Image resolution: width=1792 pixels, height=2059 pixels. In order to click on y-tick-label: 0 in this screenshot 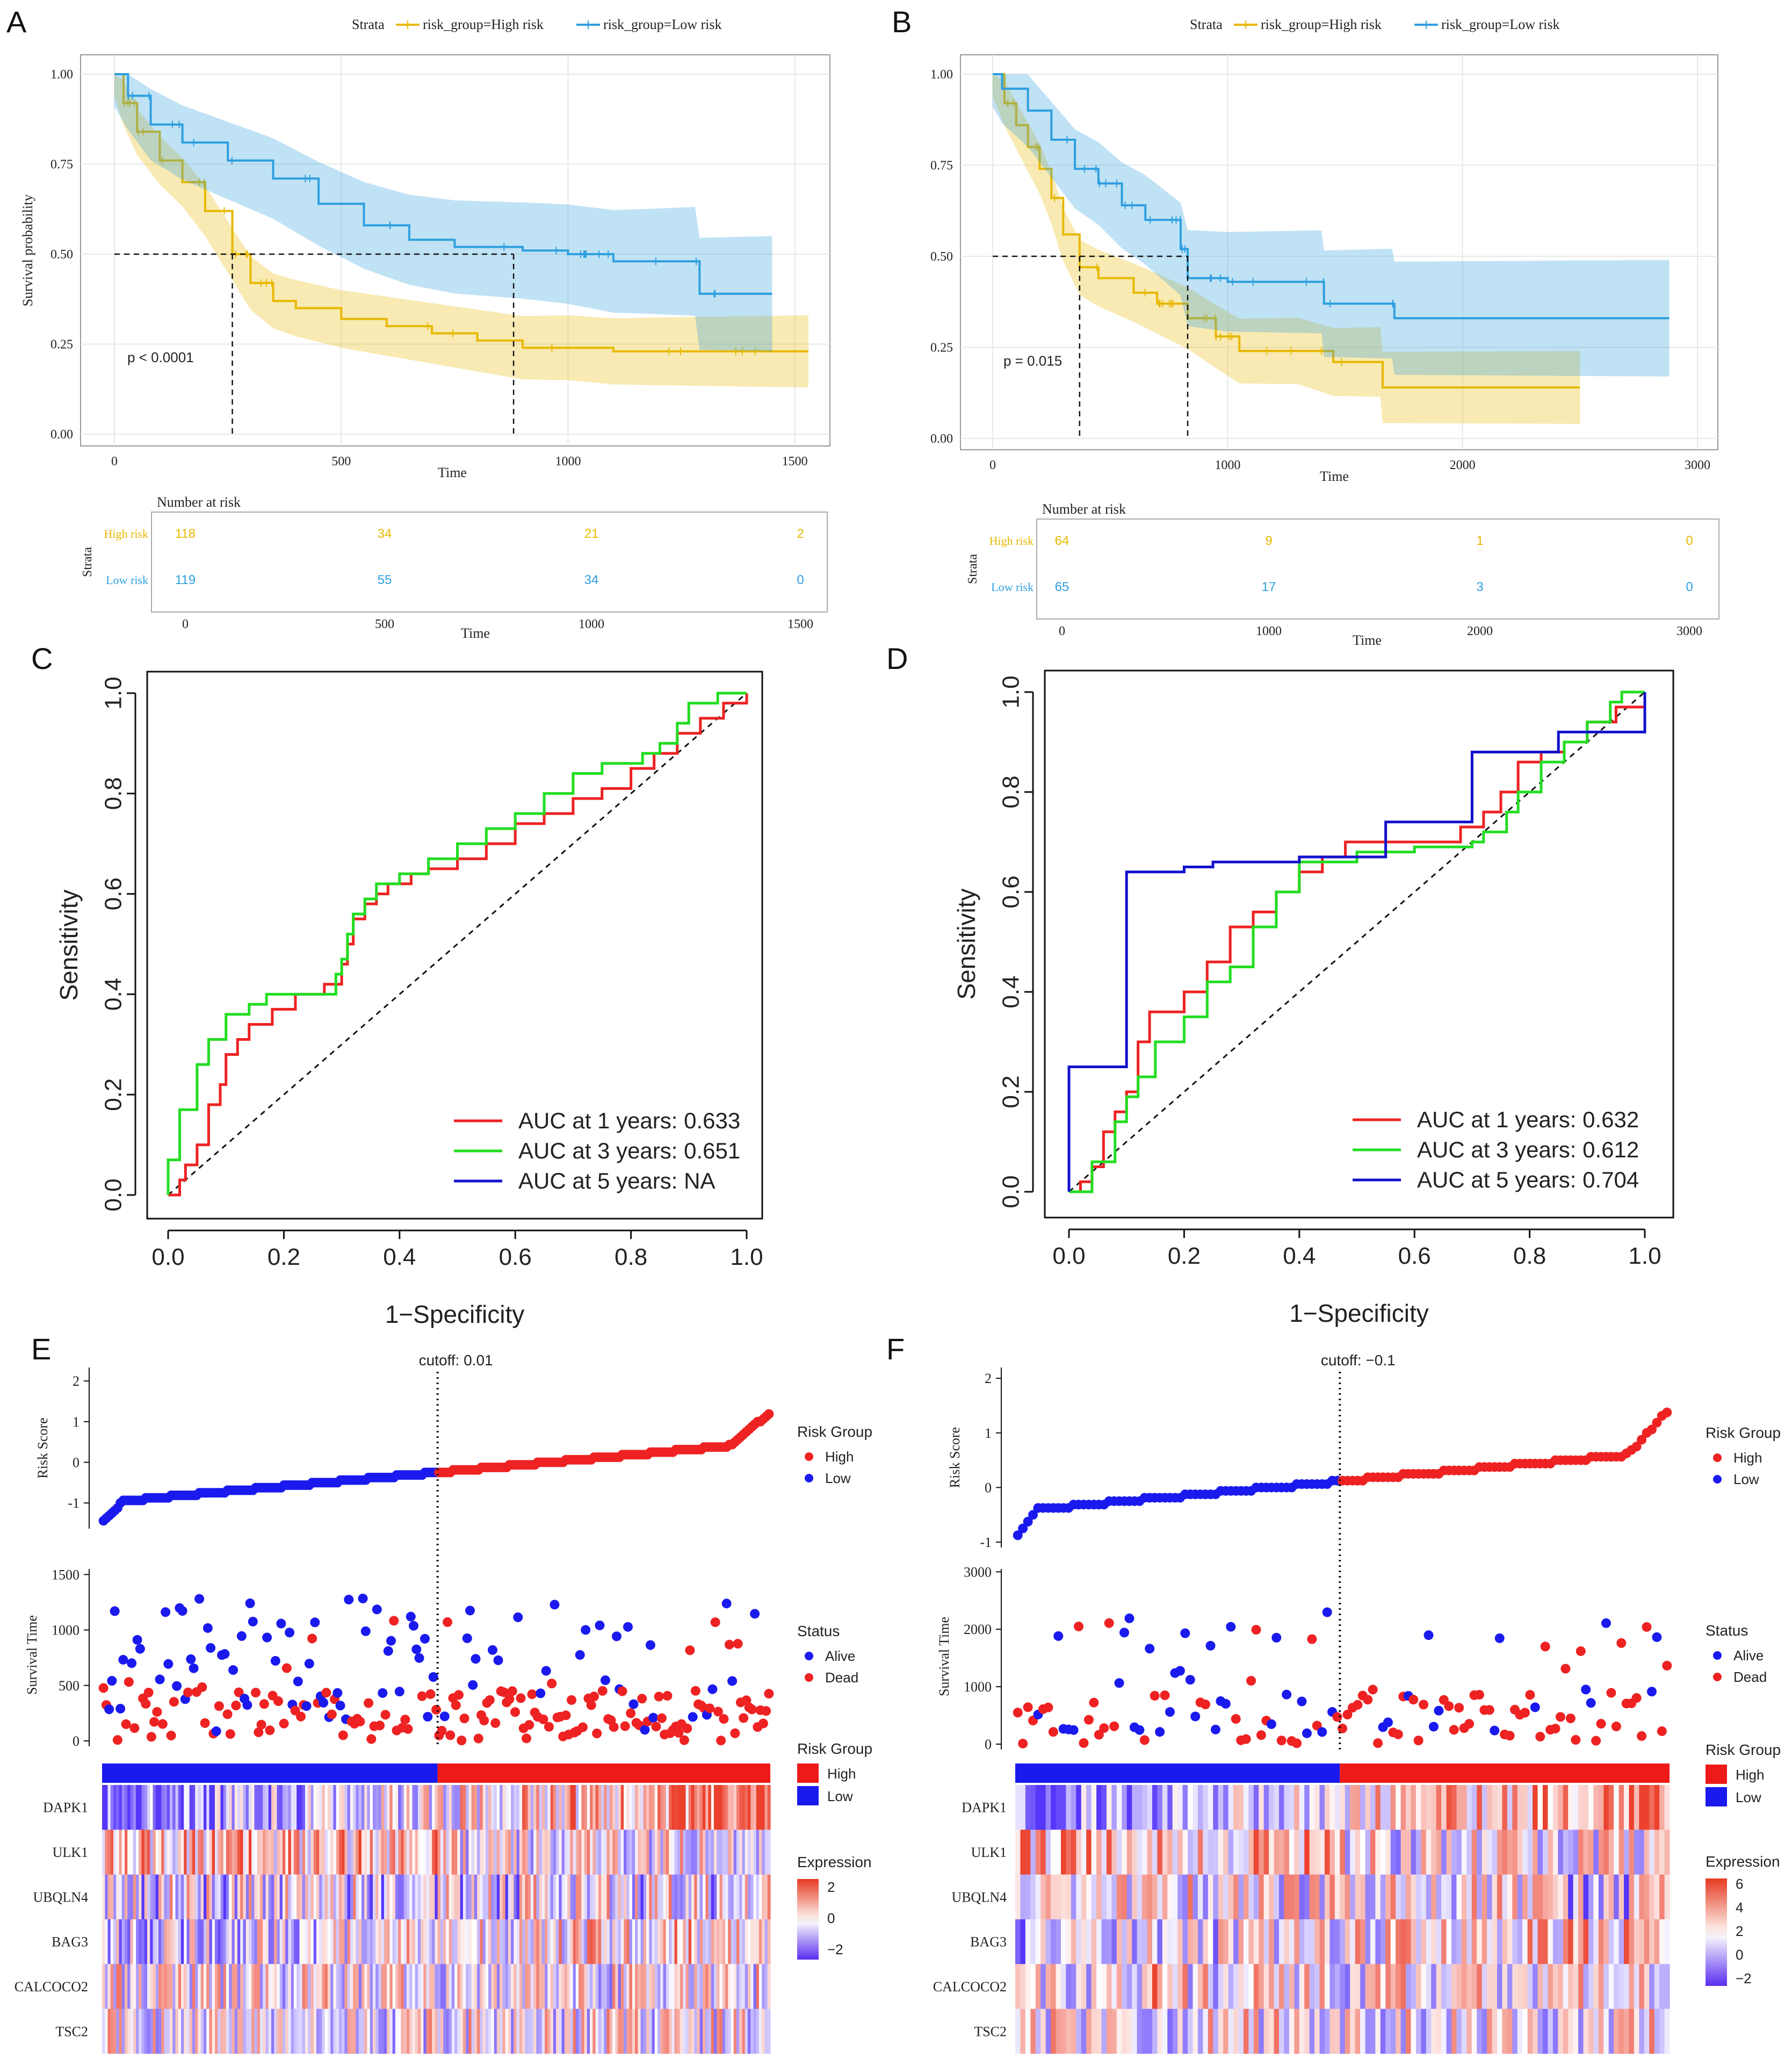, I will do `click(76, 1463)`.